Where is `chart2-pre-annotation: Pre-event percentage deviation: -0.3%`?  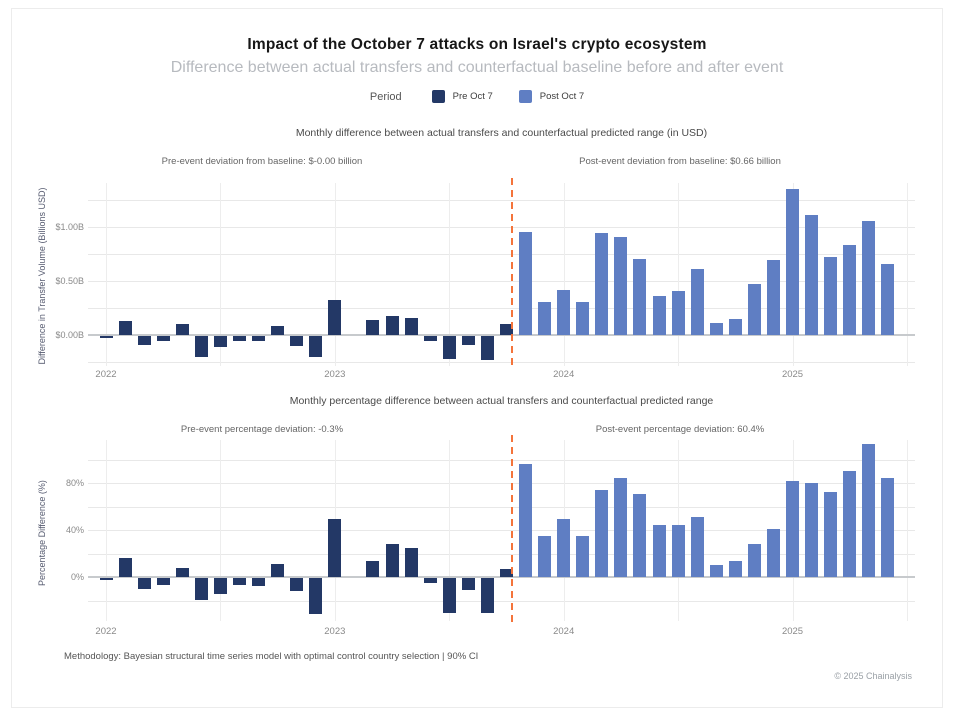
chart2-pre-annotation: Pre-event percentage deviation: -0.3% is located at coordinates (262, 429).